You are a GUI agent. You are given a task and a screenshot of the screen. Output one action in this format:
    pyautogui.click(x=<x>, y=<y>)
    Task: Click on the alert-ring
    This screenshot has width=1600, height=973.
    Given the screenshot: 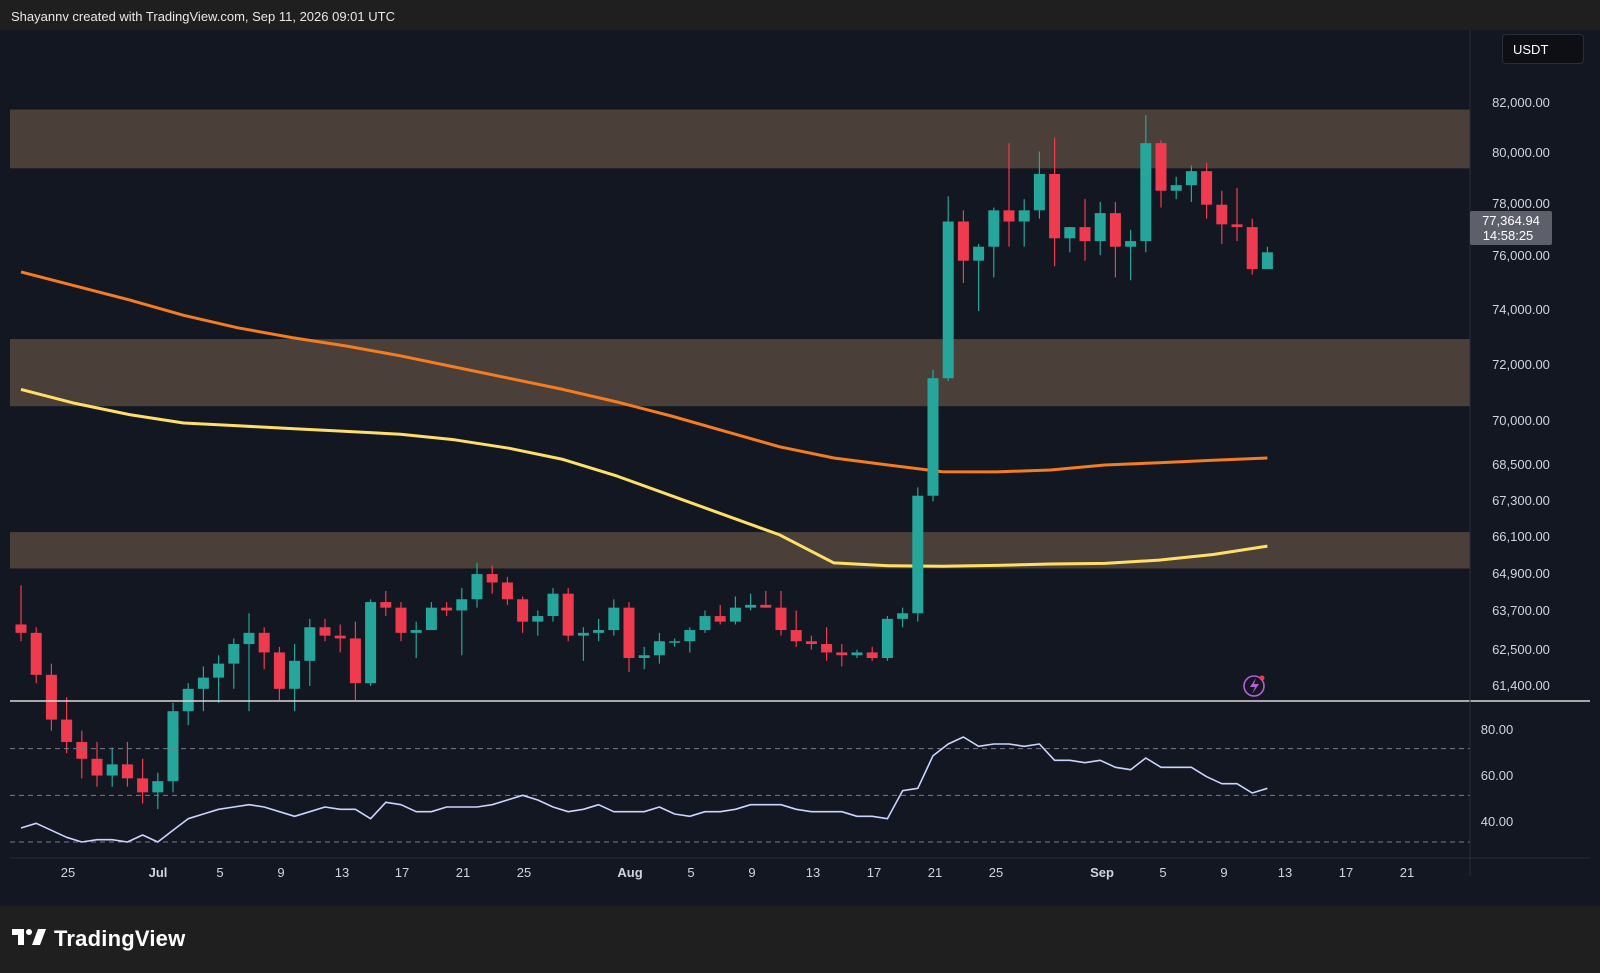 What is the action you would take?
    pyautogui.click(x=1254, y=686)
    